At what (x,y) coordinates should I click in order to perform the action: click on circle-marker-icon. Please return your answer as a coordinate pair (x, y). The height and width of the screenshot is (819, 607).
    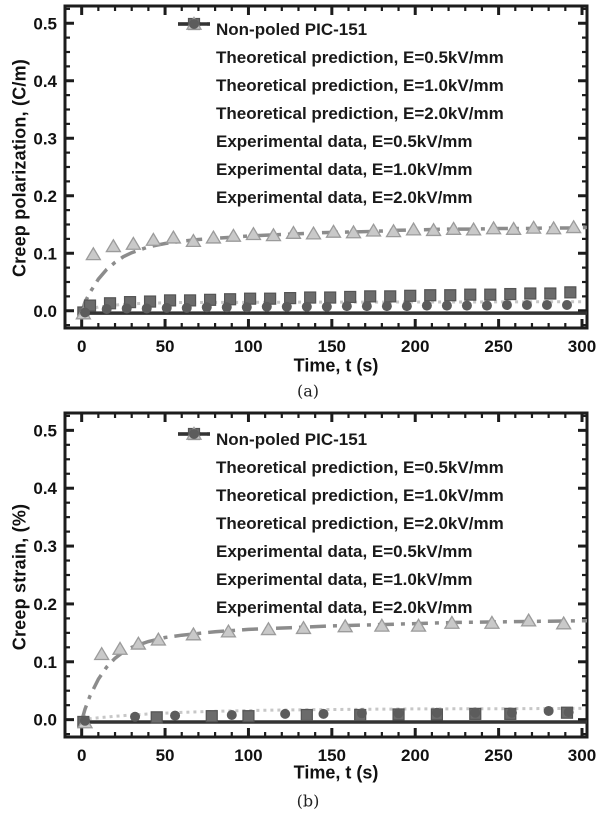
    Looking at the image, I should click on (196, 112).